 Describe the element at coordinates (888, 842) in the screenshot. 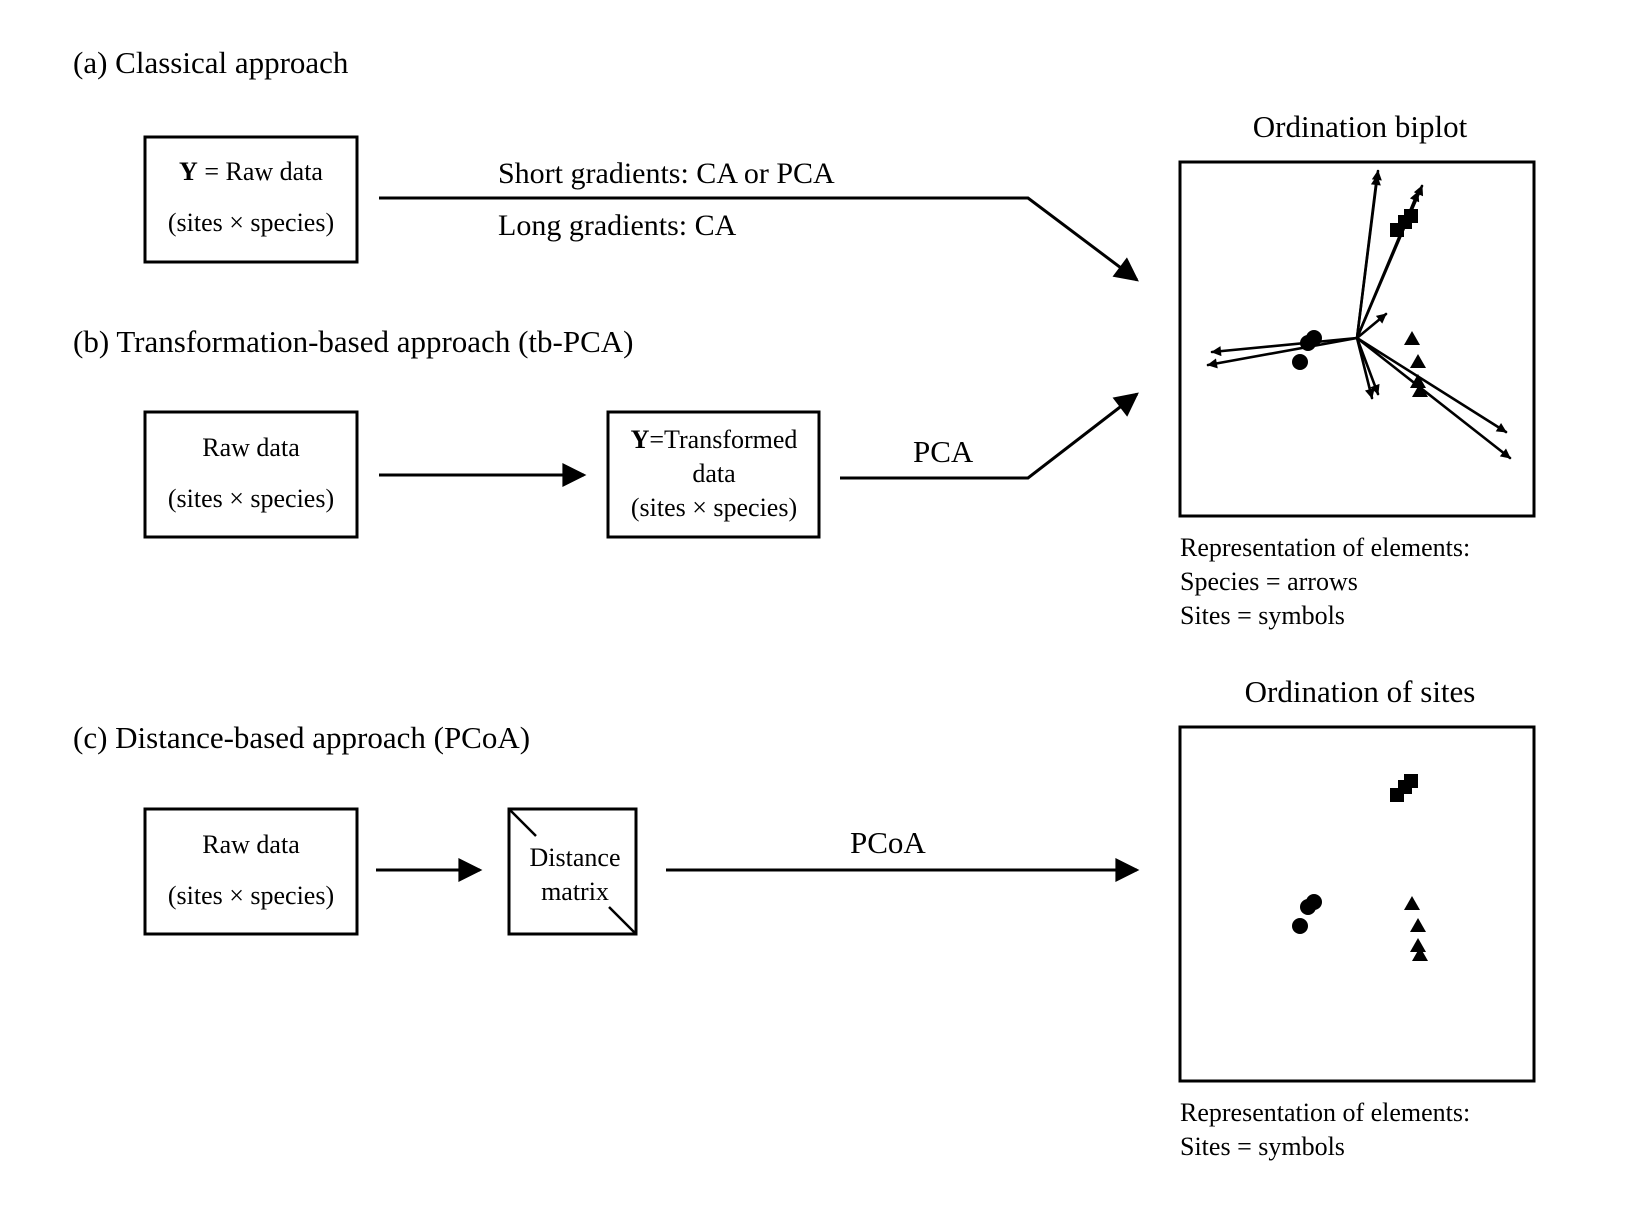

I see `pcoa-label: PCoA` at that location.